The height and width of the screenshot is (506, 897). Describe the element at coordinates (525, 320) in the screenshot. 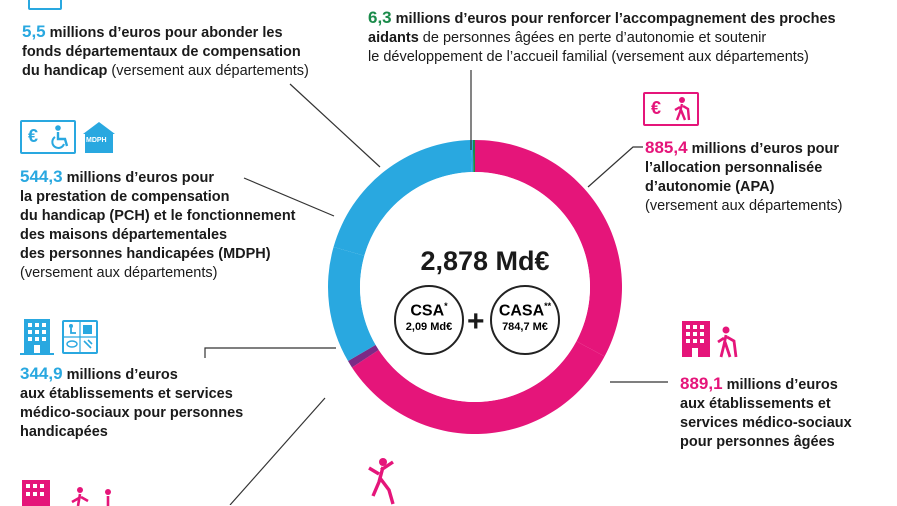

I see `casa-bubble: CASA** 784,7 M€` at that location.